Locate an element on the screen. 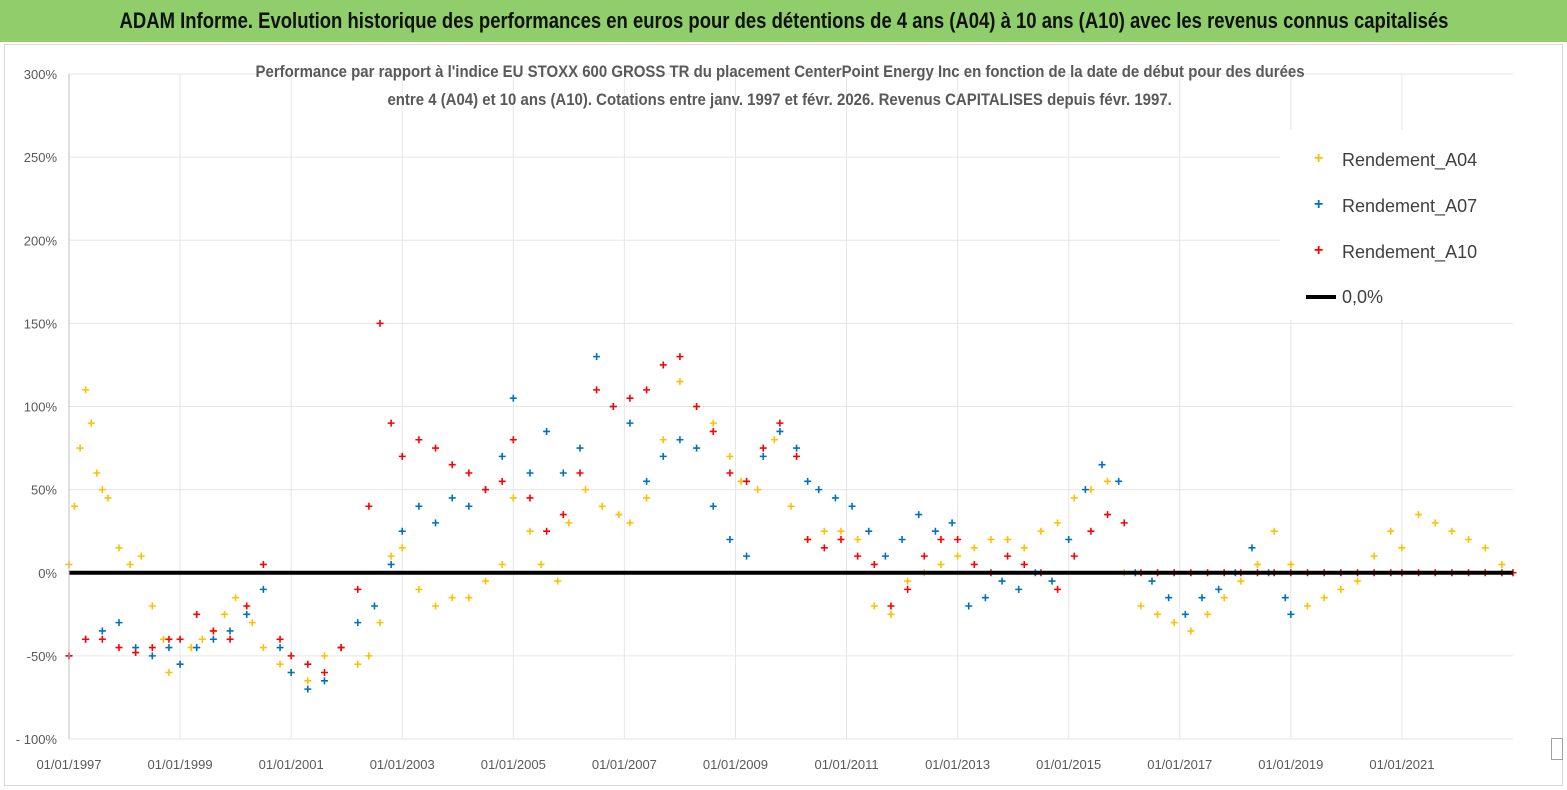 The height and width of the screenshot is (790, 1567). y-tick-label: 200% is located at coordinates (41, 240).